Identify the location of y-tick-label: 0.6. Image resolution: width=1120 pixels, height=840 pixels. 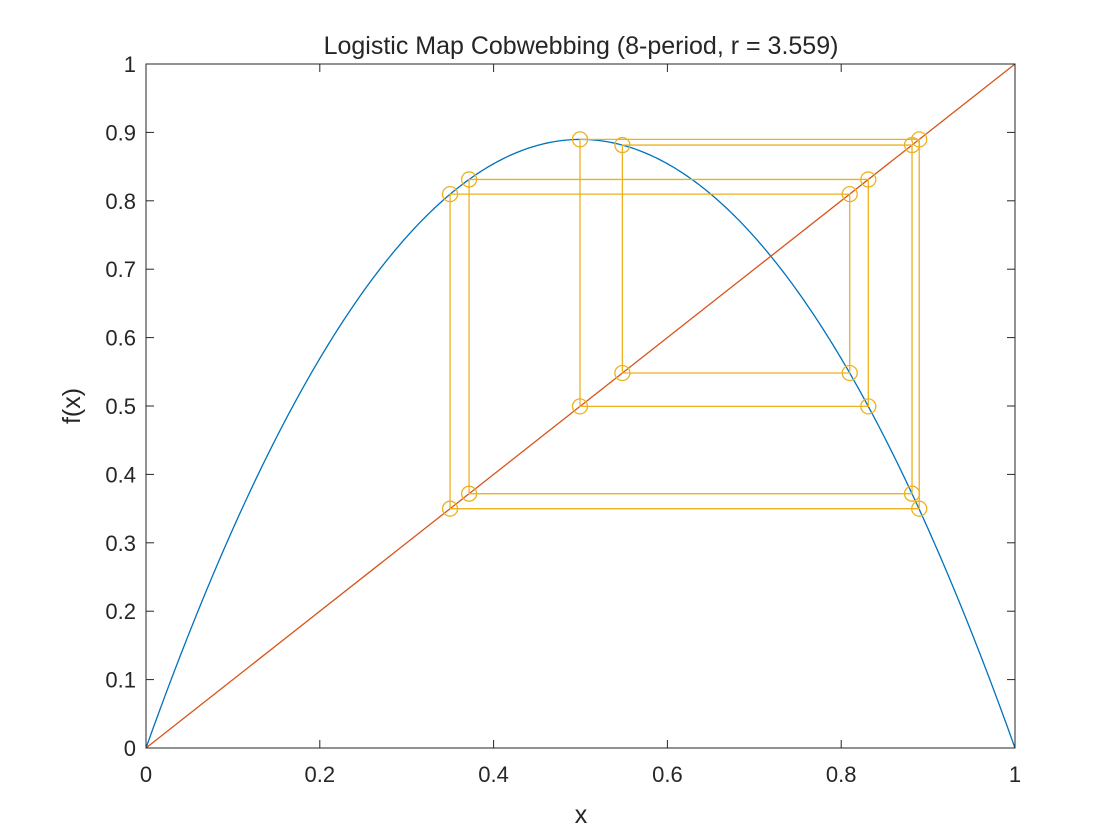
(120, 338).